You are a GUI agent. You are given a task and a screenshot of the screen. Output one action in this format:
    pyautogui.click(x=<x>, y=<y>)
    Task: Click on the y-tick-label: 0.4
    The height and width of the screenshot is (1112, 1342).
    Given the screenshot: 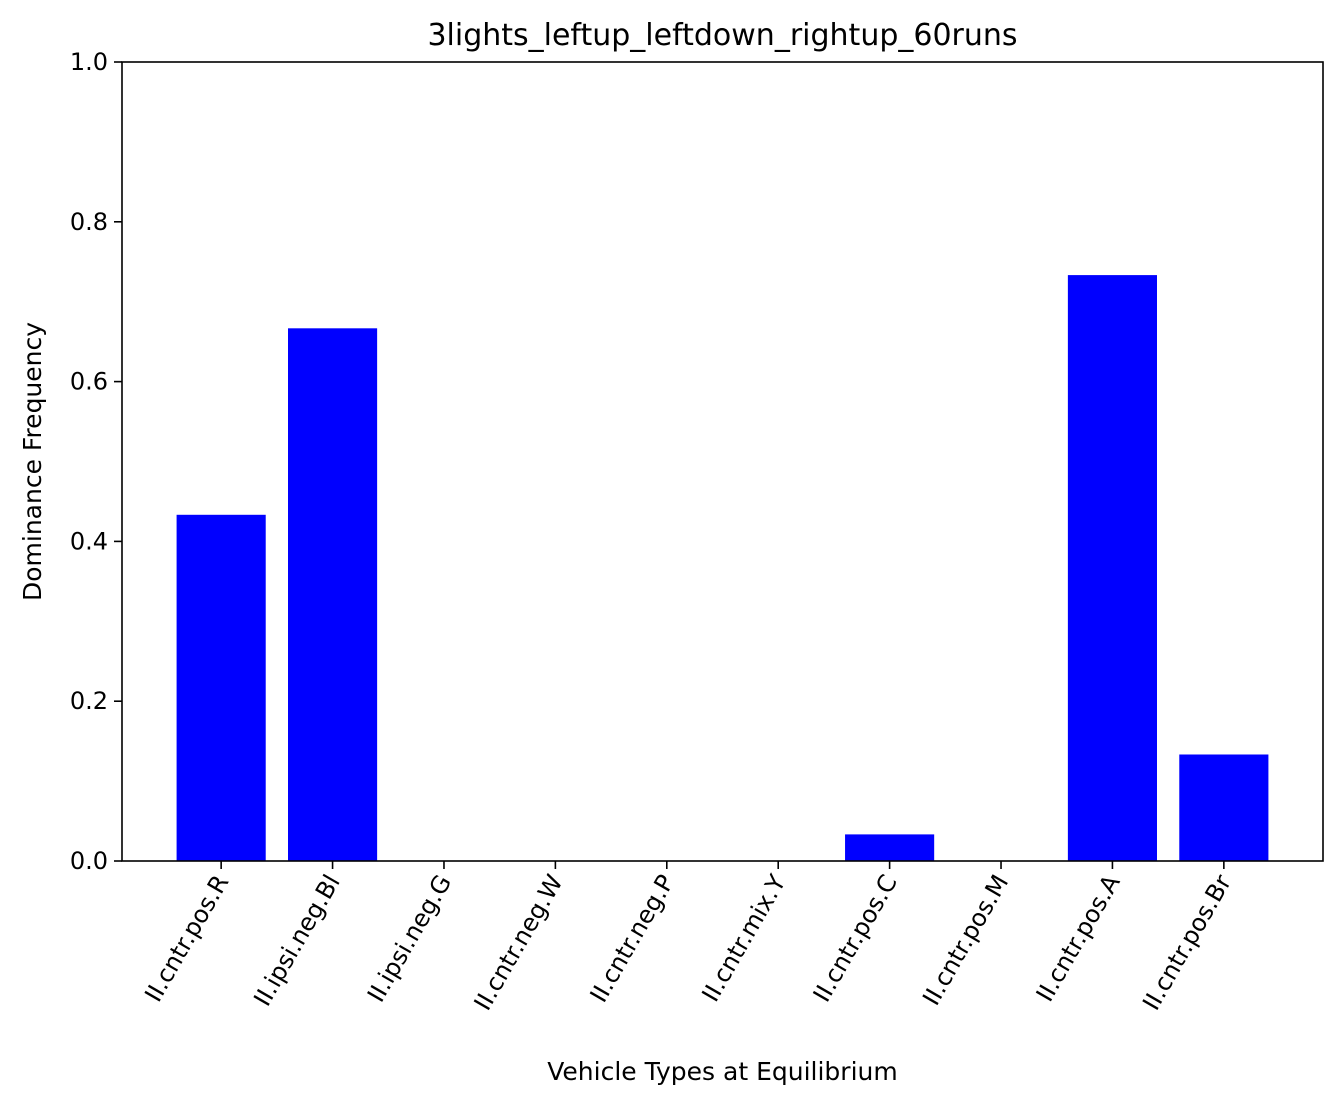 What is the action you would take?
    pyautogui.click(x=89, y=541)
    